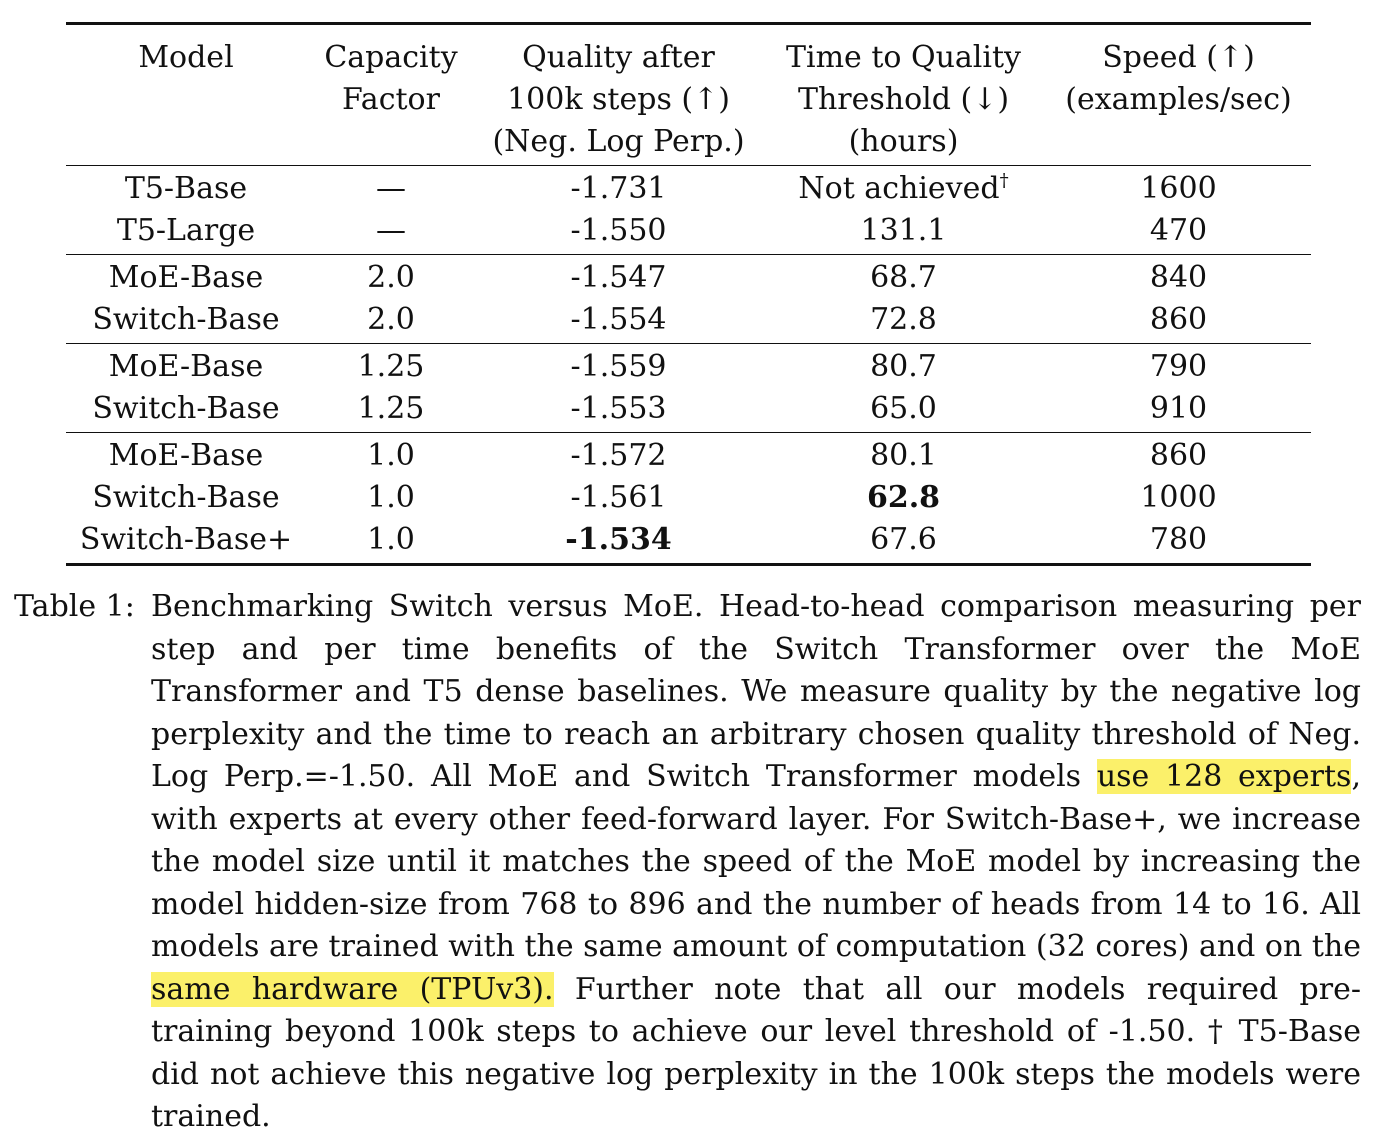 This screenshot has width=1395, height=1139. I want to click on cell-quality-value: -1.554, so click(618, 319).